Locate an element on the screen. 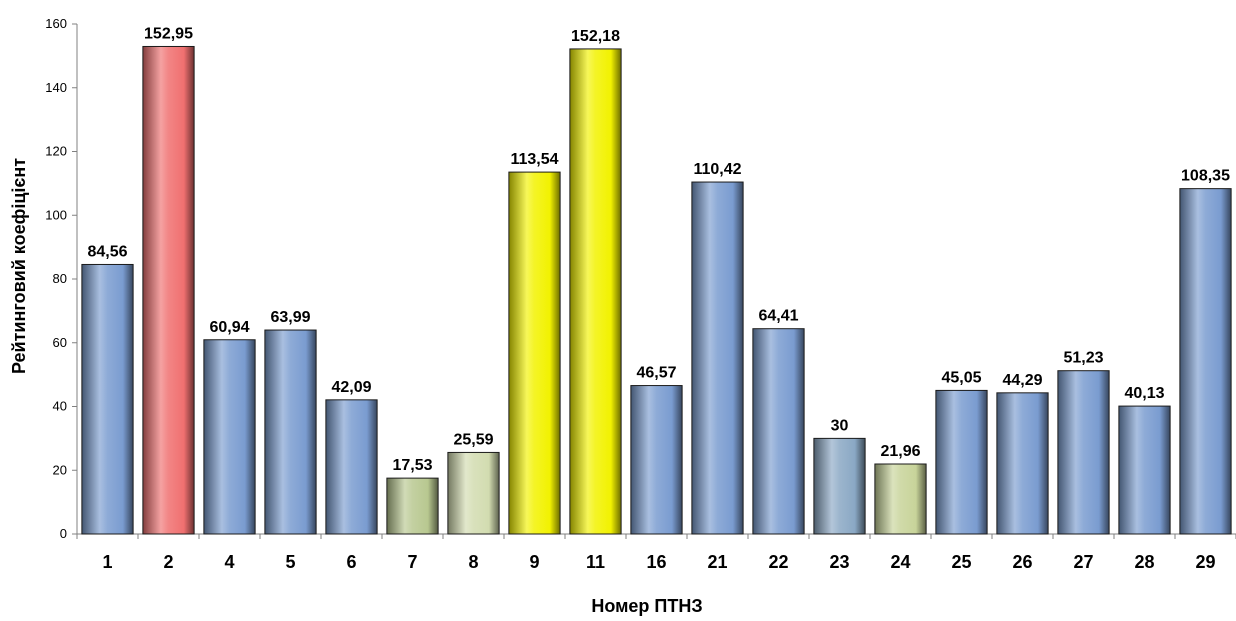 Image resolution: width=1236 pixels, height=621 pixels. x-tick-label: 24 is located at coordinates (900, 562).